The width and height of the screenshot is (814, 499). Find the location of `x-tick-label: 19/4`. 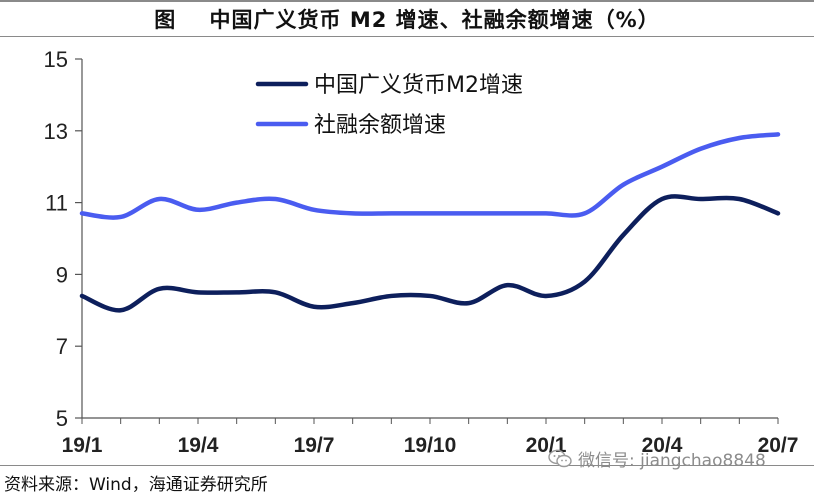

x-tick-label: 19/4 is located at coordinates (198, 445).